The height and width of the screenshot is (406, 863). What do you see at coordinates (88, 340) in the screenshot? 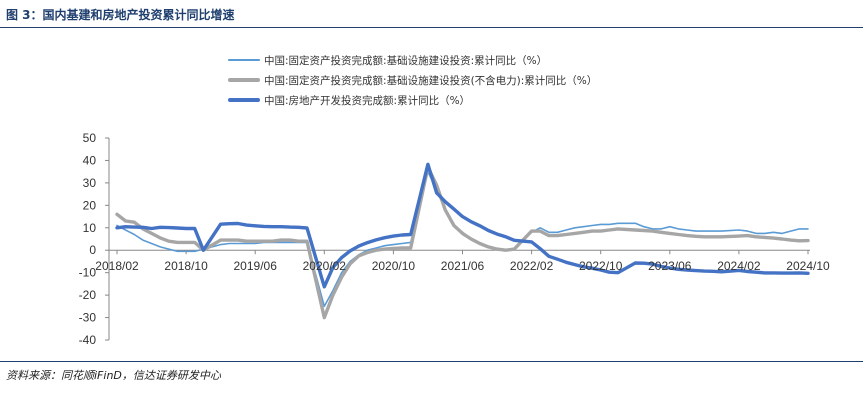
I see `y-tick-label: -40` at bounding box center [88, 340].